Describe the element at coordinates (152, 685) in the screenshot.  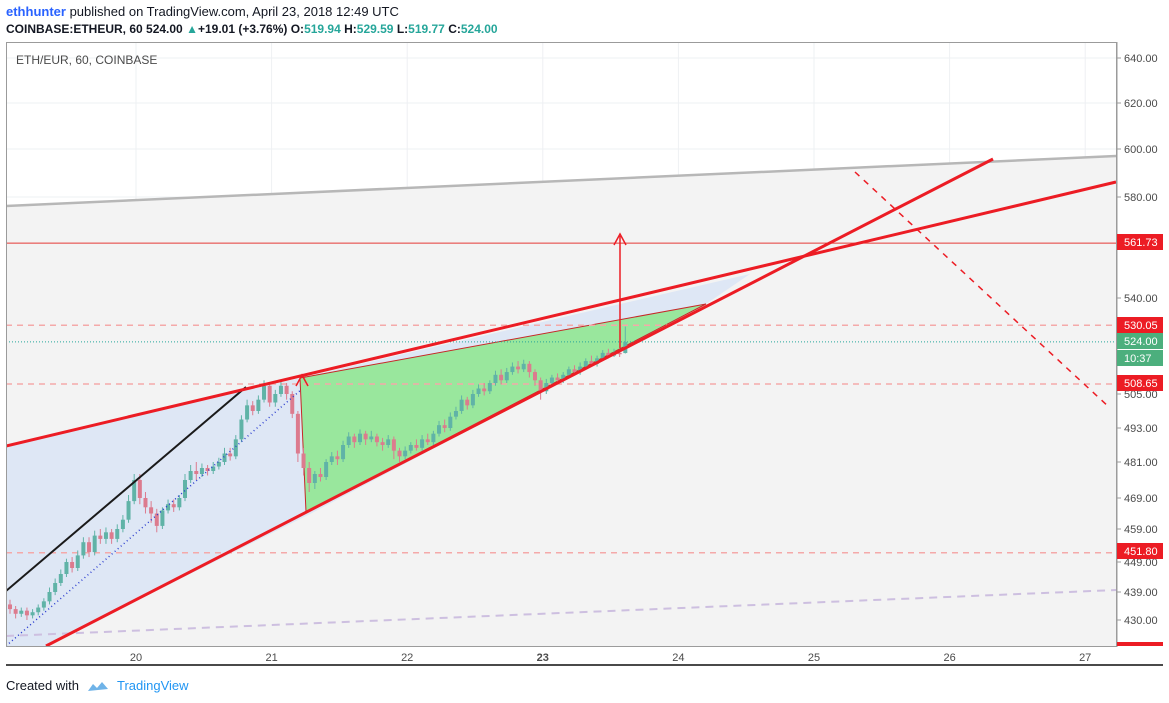
I see `tradingview-link: TradingView` at that location.